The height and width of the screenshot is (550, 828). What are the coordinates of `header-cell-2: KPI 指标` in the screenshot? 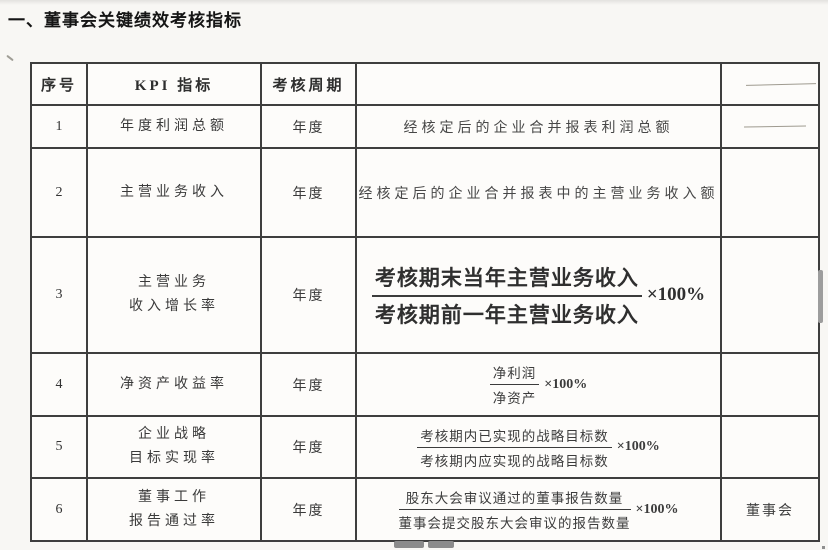 It's located at (174, 84).